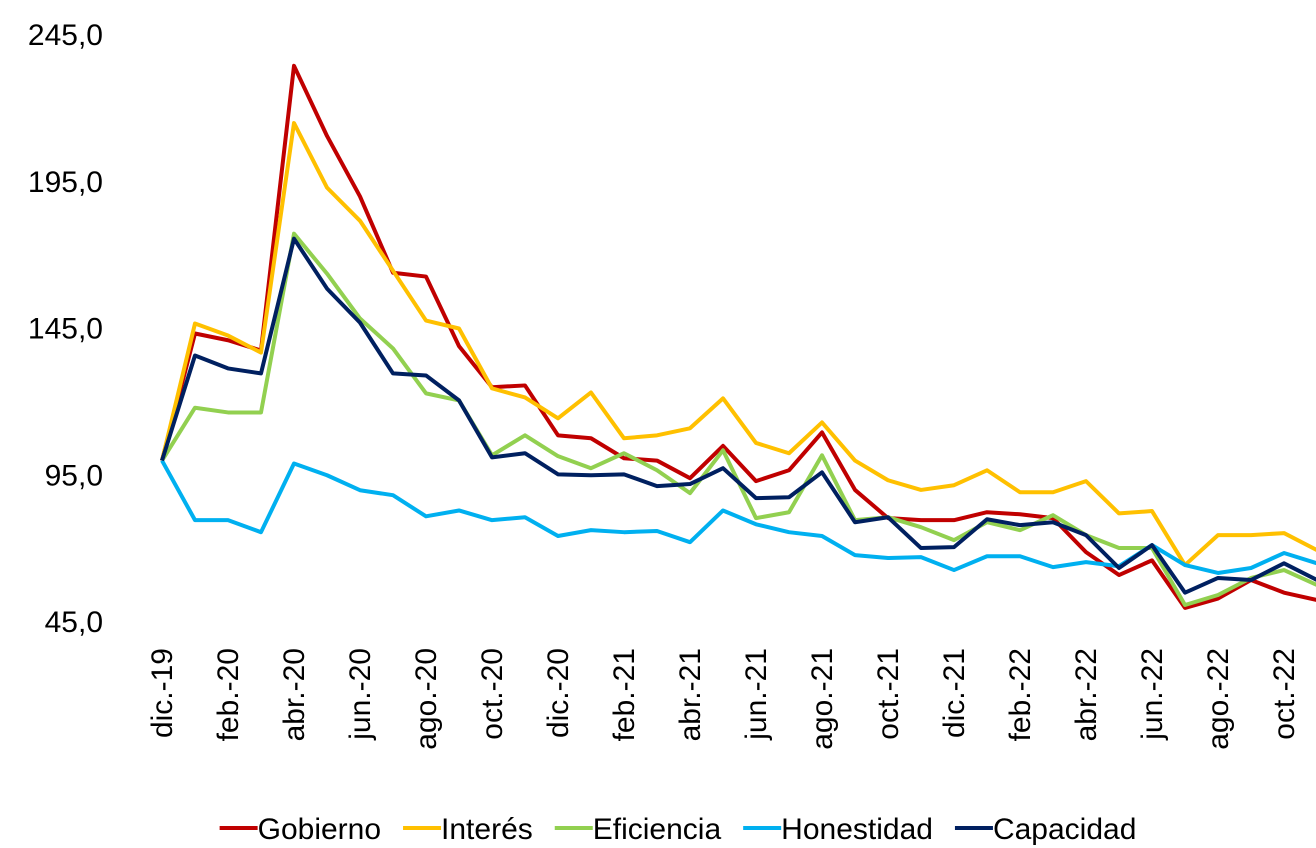 This screenshot has width=1316, height=848. I want to click on x-tick-label: feb.-21, so click(624, 694).